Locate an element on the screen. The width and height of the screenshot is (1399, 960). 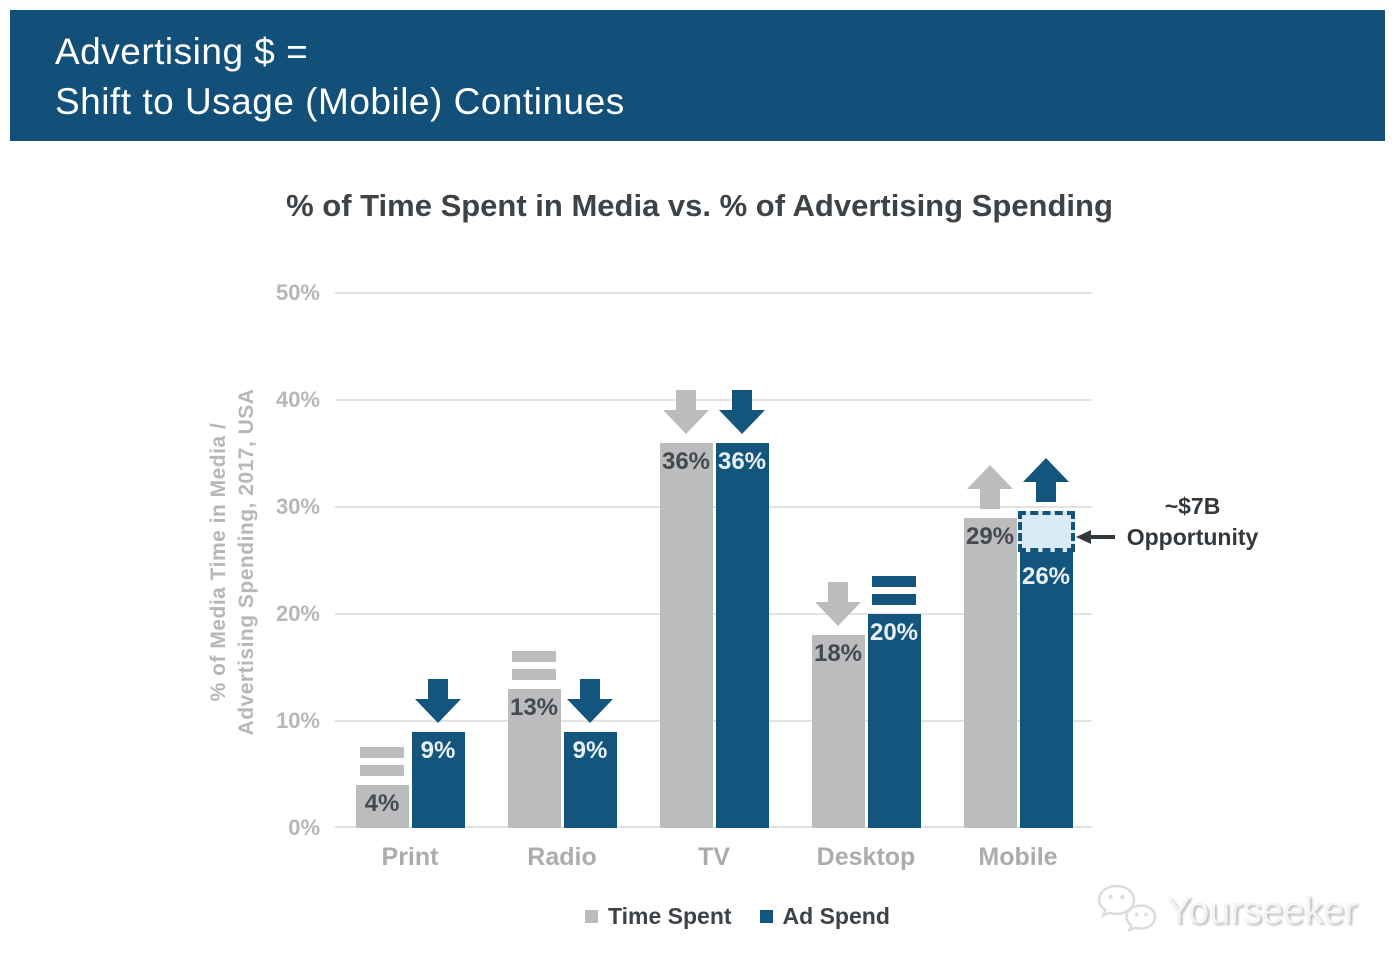
bar-group-mobile-ad-spend: 26% is located at coordinates (1046, 560).